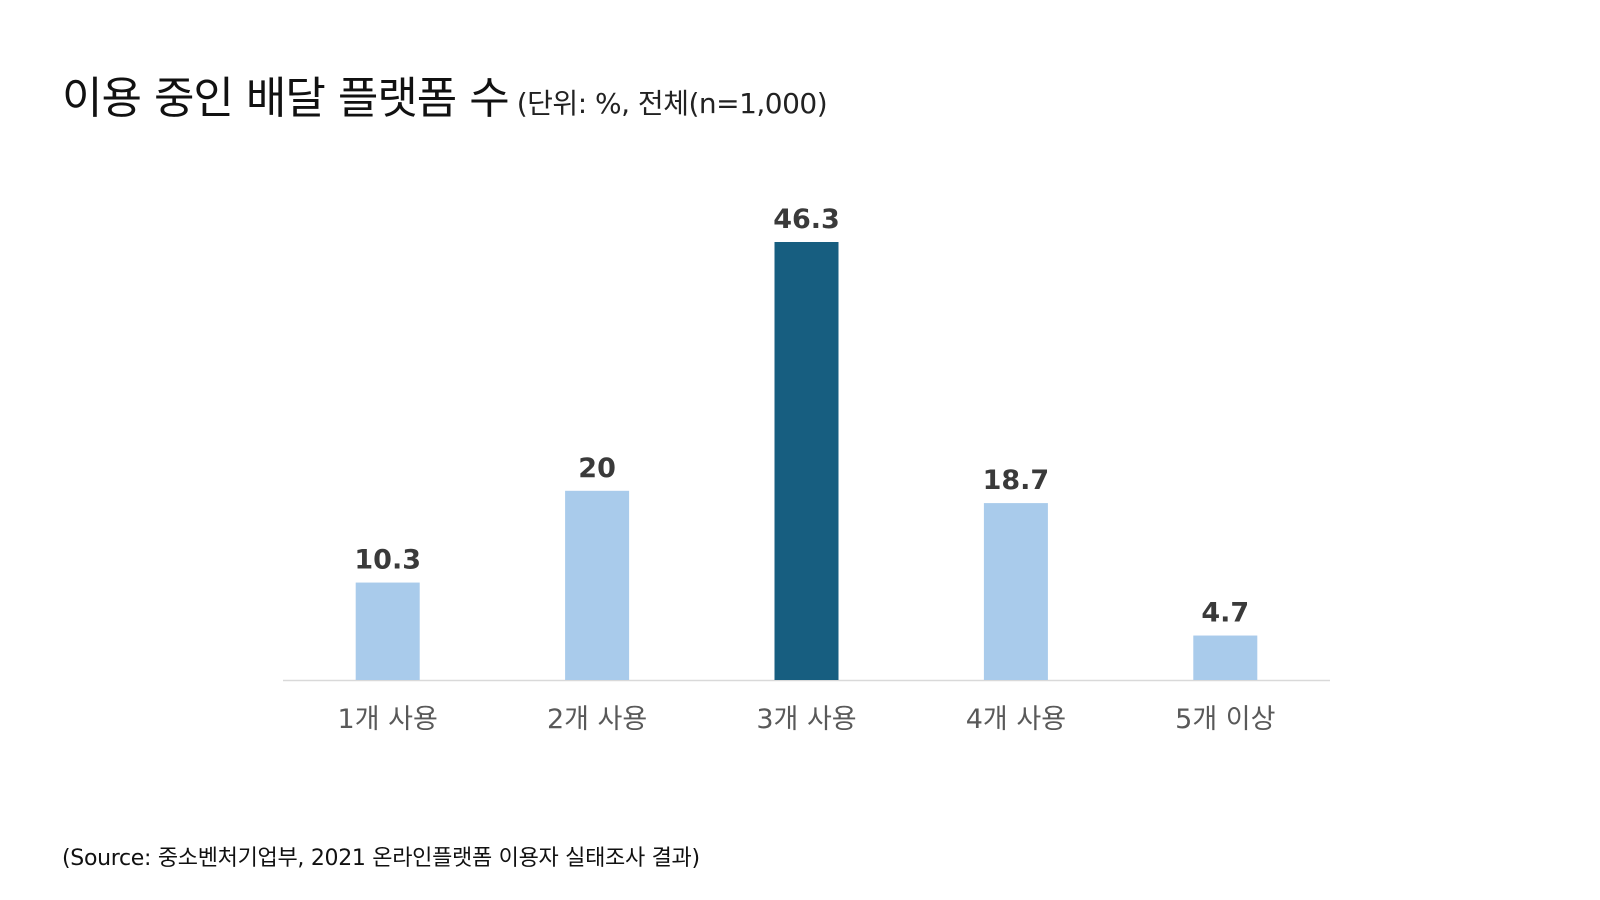  What do you see at coordinates (286, 98) in the screenshot?
I see `chart-title: 이용 중인 배달 플랫폼 수` at bounding box center [286, 98].